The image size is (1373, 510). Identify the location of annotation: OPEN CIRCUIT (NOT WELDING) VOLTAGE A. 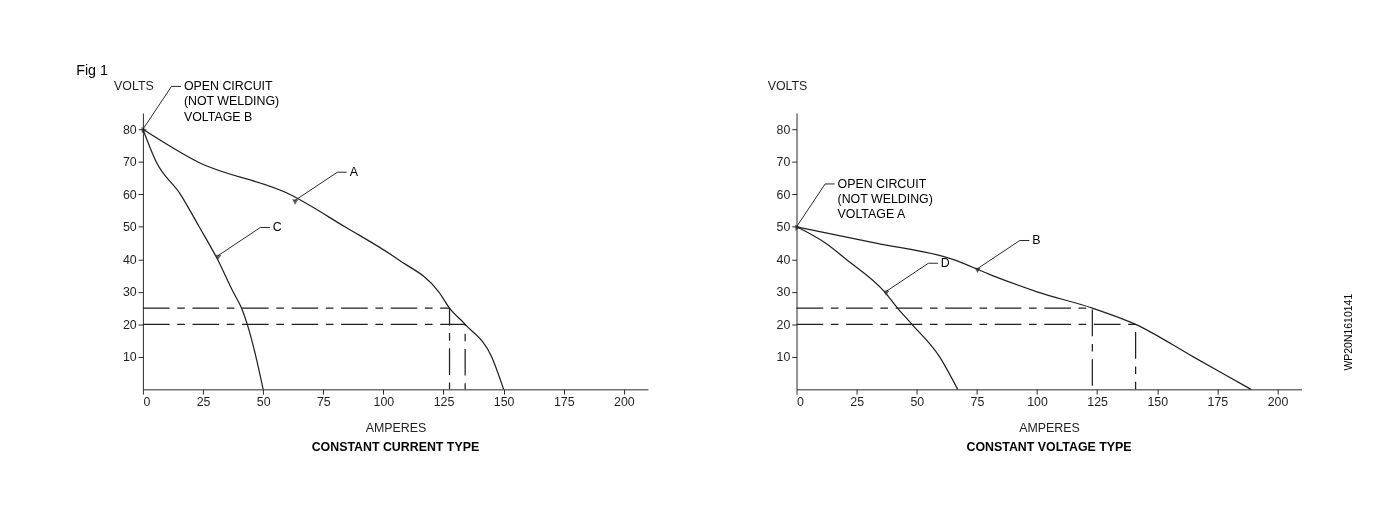
(885, 199).